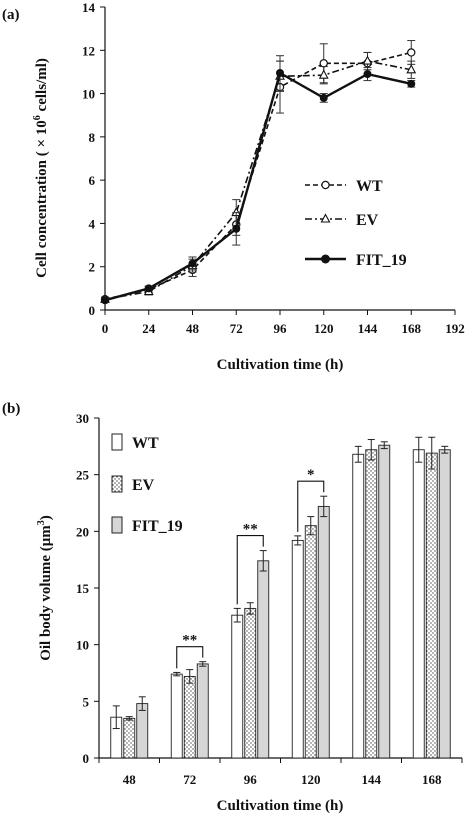 The height and width of the screenshot is (819, 474). I want to click on panel-b-y-tick-label: 10, so click(82, 645).